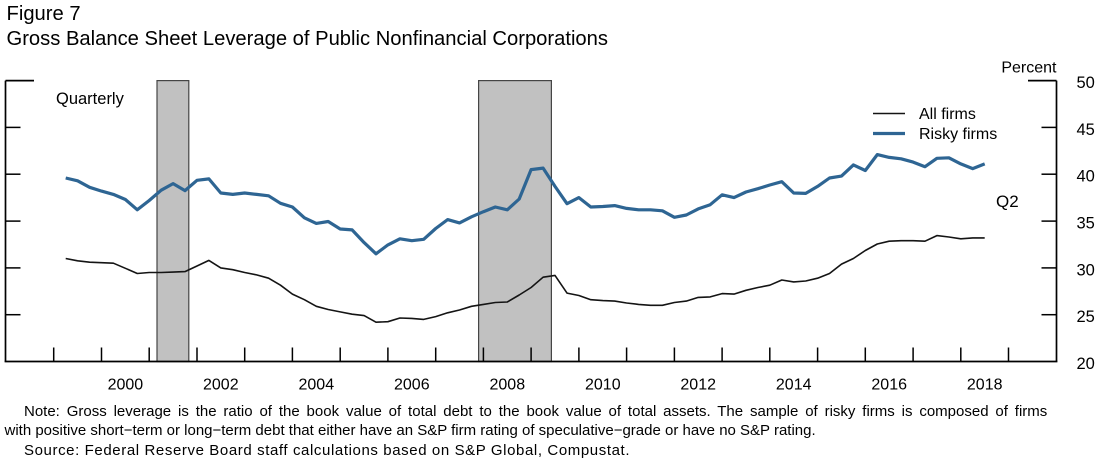 The image size is (1100, 469). What do you see at coordinates (221, 384) in the screenshot?
I see `svg-text: 2002` at bounding box center [221, 384].